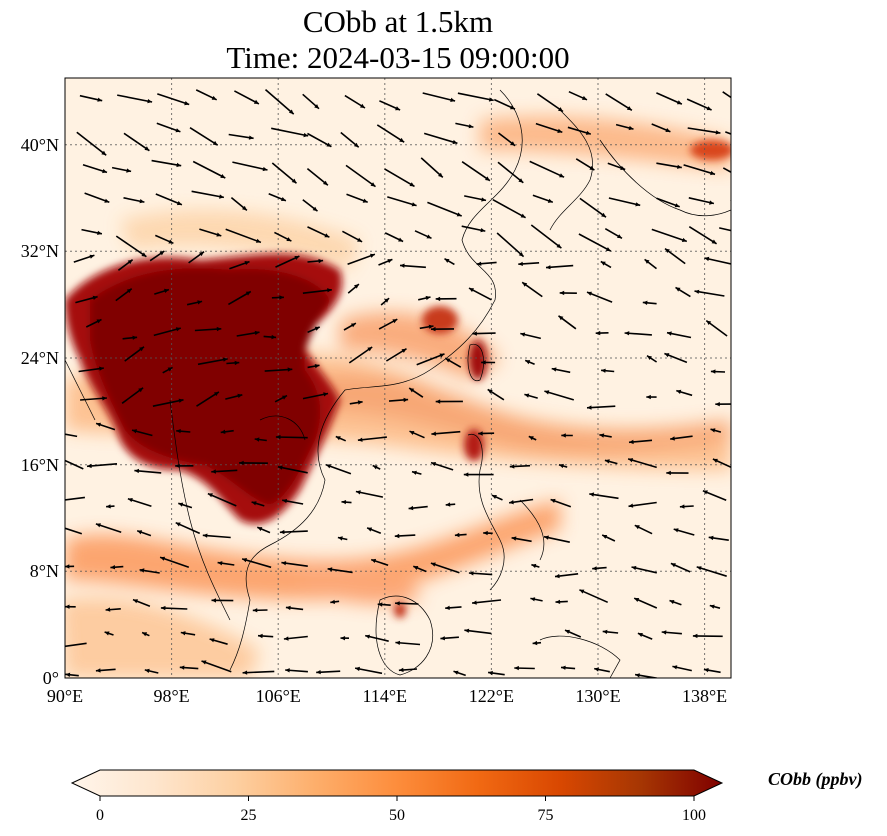 This screenshot has height=836, width=887. What do you see at coordinates (387, 696) in the screenshot?
I see `lon-axis: 90°E 98°E 106°E 114°E 122°E 130°E 138°E` at bounding box center [387, 696].